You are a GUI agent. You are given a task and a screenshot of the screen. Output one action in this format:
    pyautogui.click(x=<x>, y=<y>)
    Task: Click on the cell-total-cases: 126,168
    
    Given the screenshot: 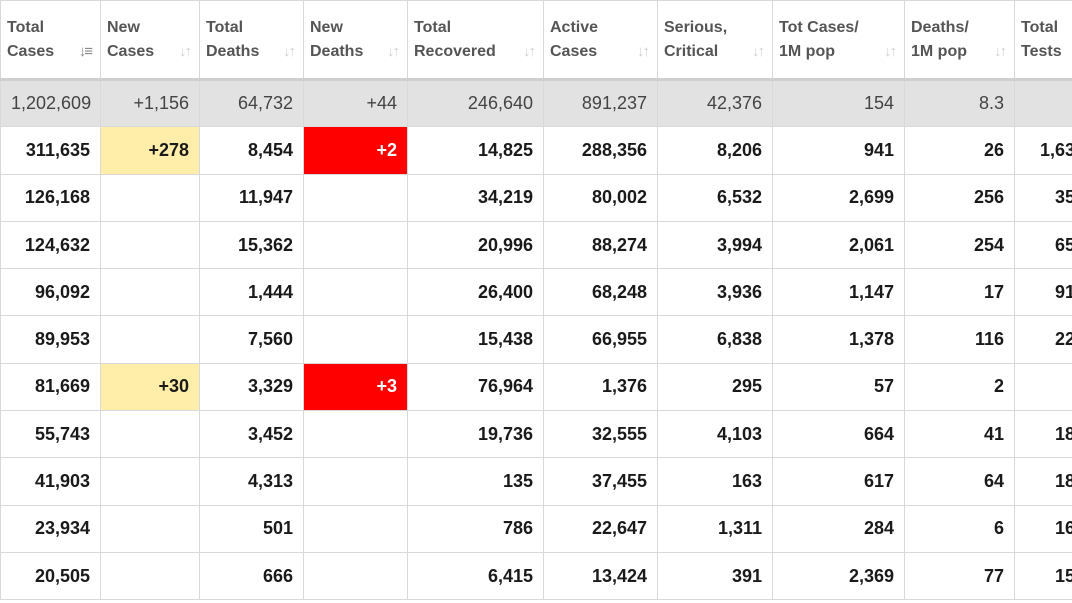 What is the action you would take?
    pyautogui.click(x=50, y=197)
    